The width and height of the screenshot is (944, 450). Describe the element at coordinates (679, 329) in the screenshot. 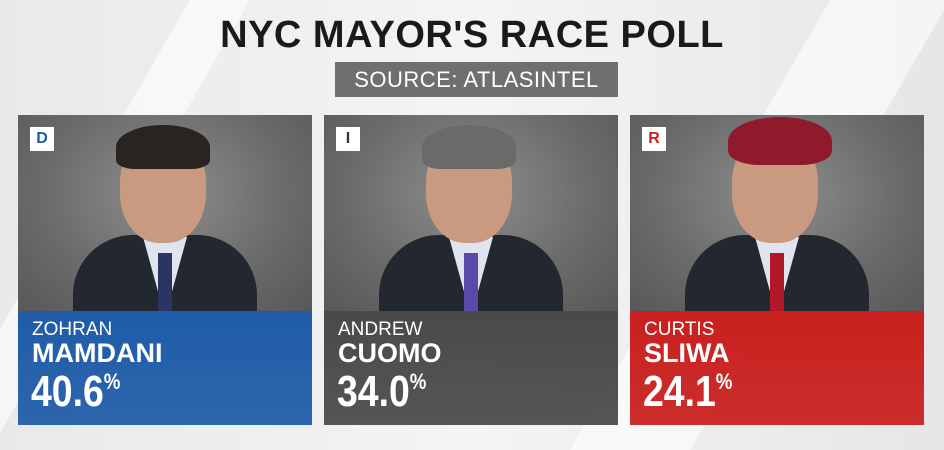

I see `candidate-first-name: CURTIS` at that location.